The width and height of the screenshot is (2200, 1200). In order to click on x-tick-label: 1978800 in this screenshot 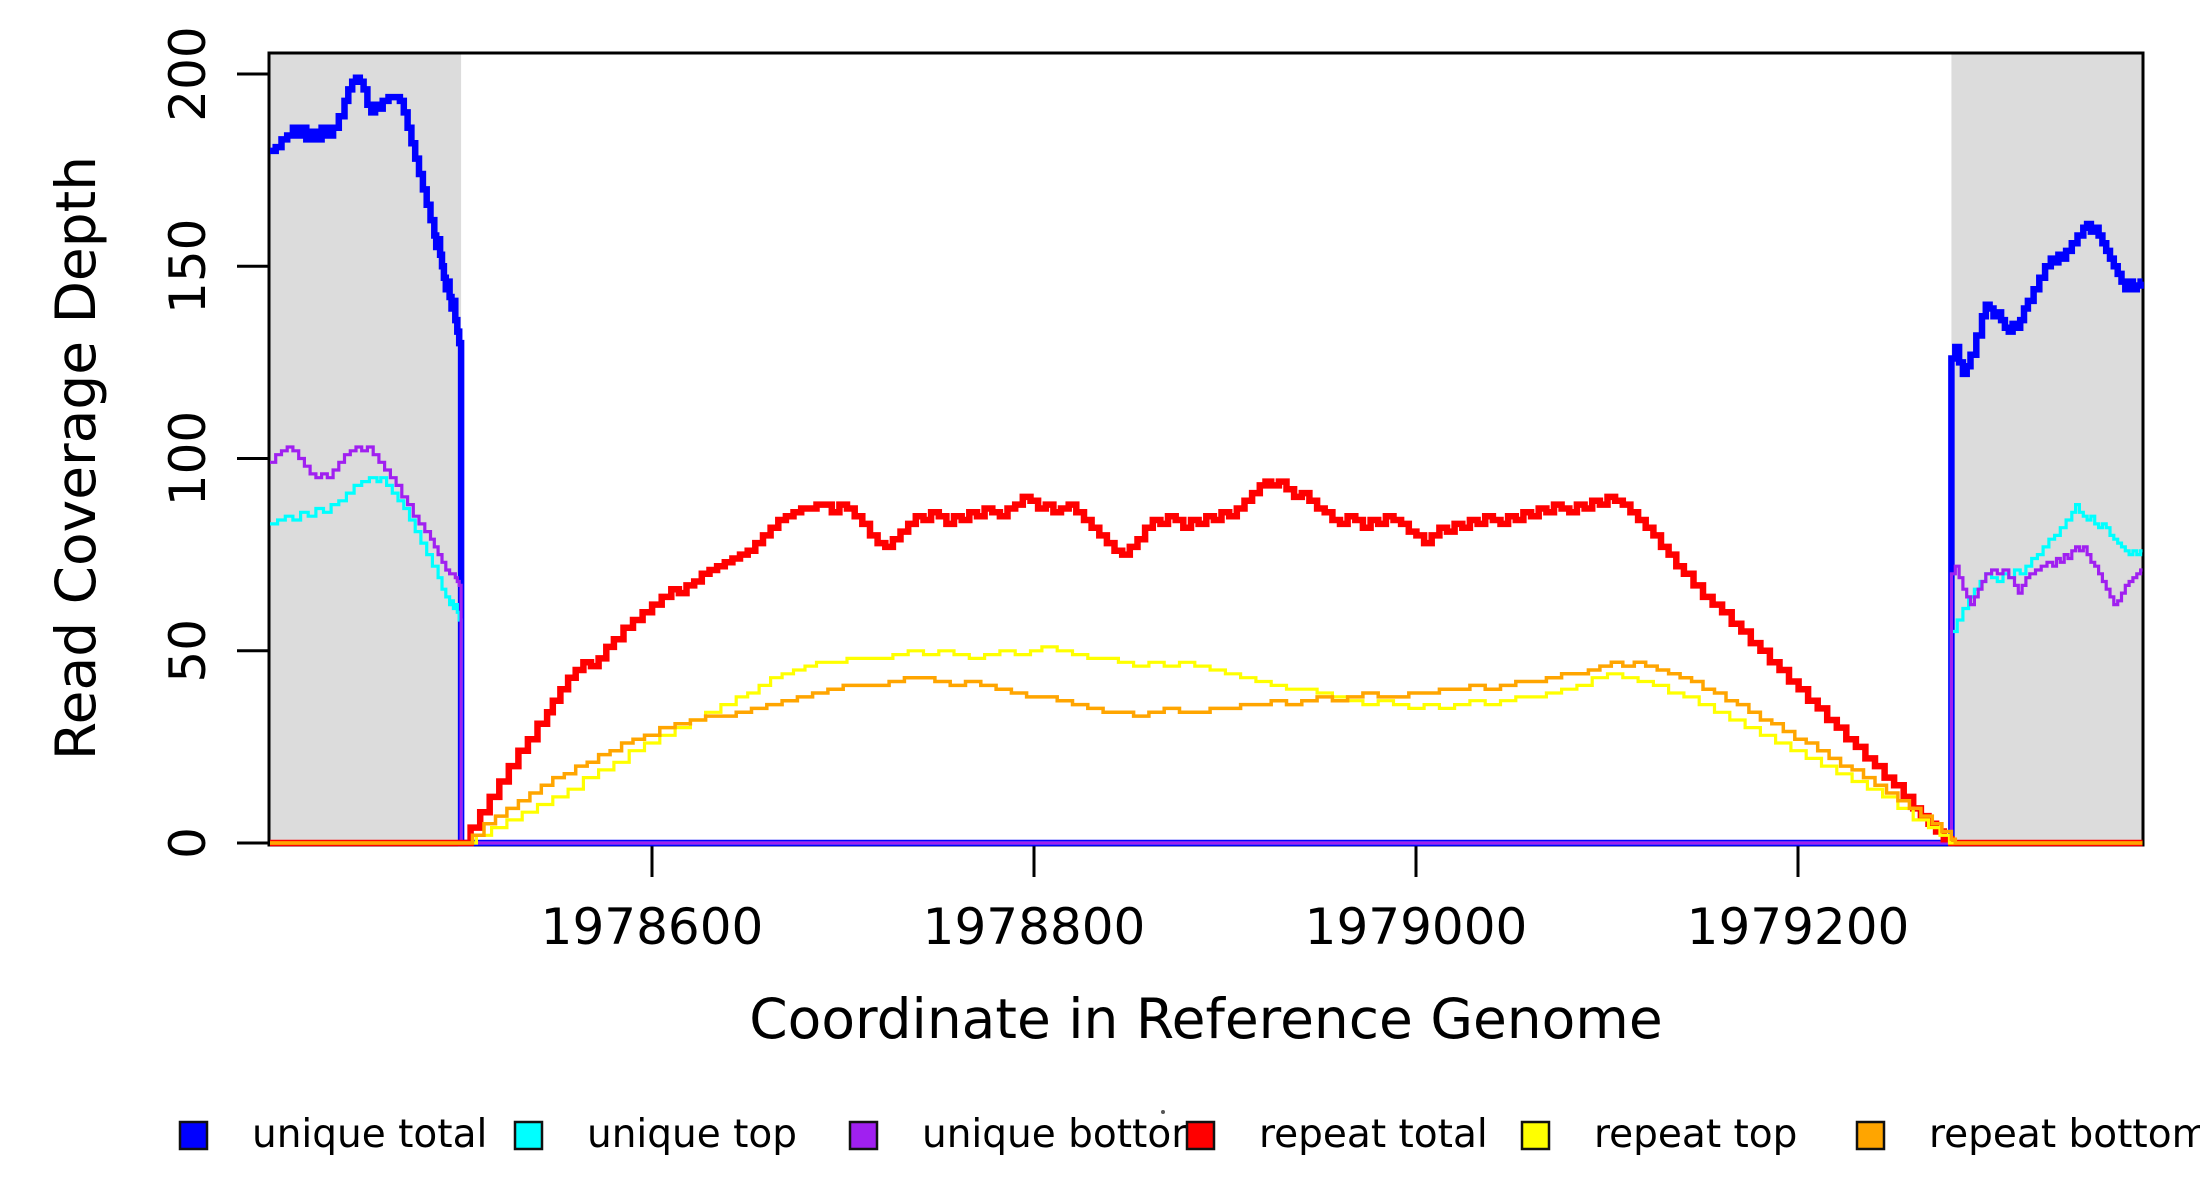, I will do `click(1034, 927)`.